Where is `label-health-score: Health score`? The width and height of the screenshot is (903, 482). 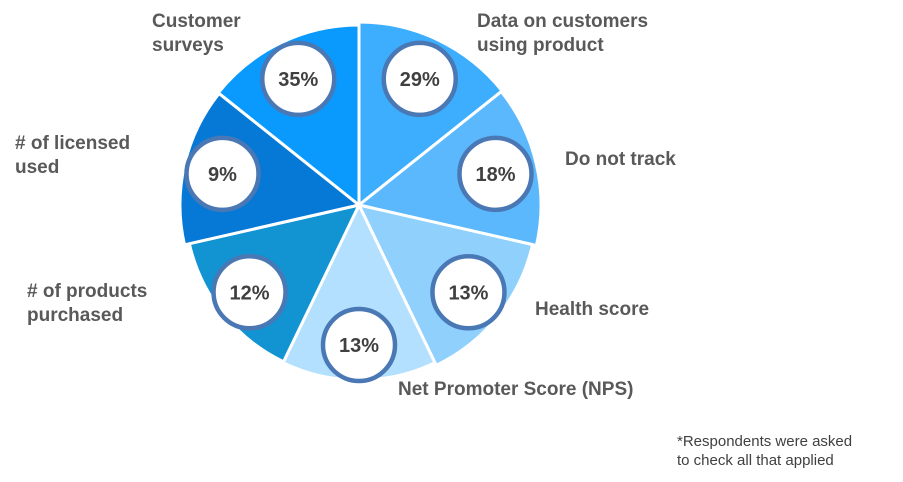
label-health-score: Health score is located at coordinates (592, 309).